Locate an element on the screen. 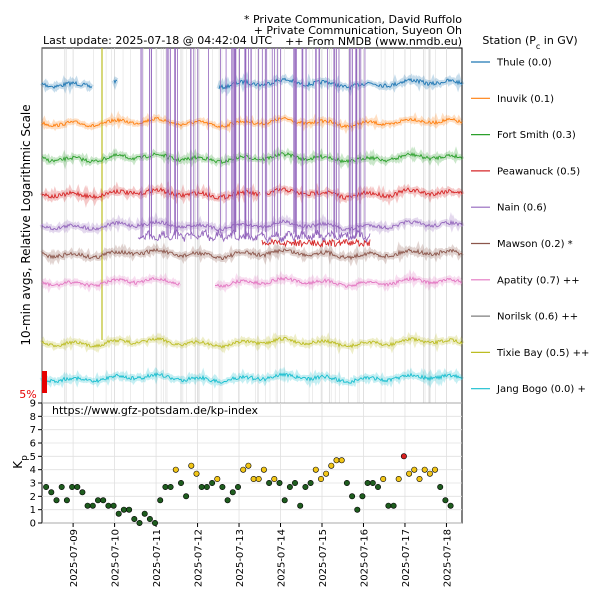 This screenshot has width=600, height=600. legend-label-0: Thule (0.0) is located at coordinates (524, 63).